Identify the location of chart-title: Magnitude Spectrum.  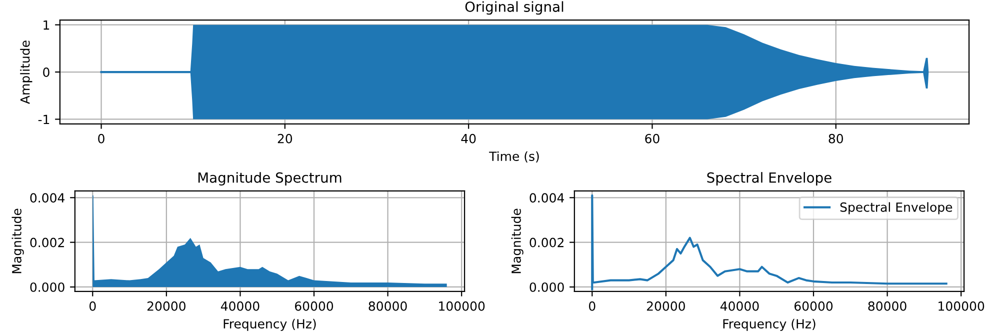
(270, 179).